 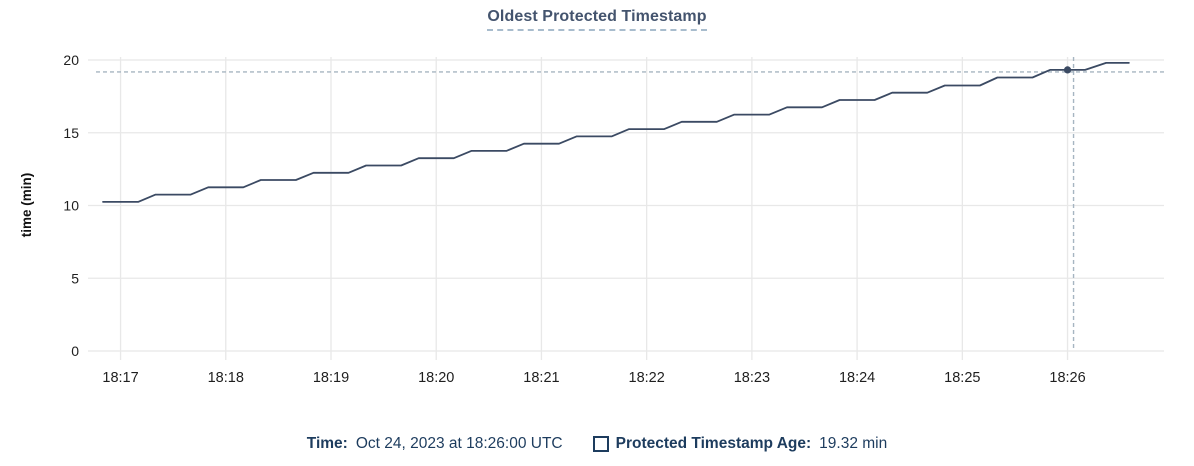 I want to click on hover-point-marker, so click(x=1067, y=70).